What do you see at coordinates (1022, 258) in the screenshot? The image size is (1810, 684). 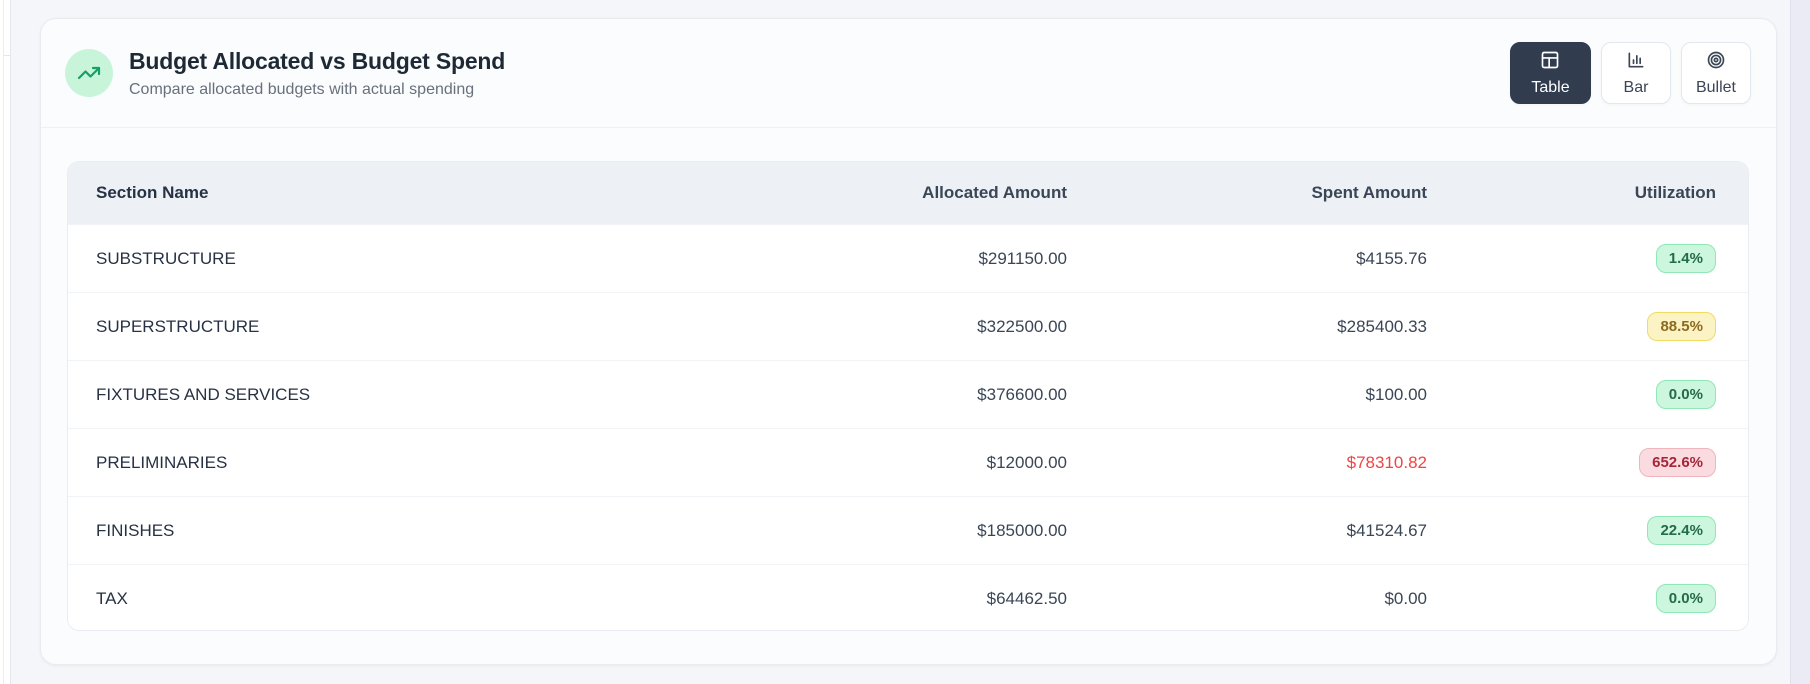 I see `allocated-amount-cell: $291150.00` at bounding box center [1022, 258].